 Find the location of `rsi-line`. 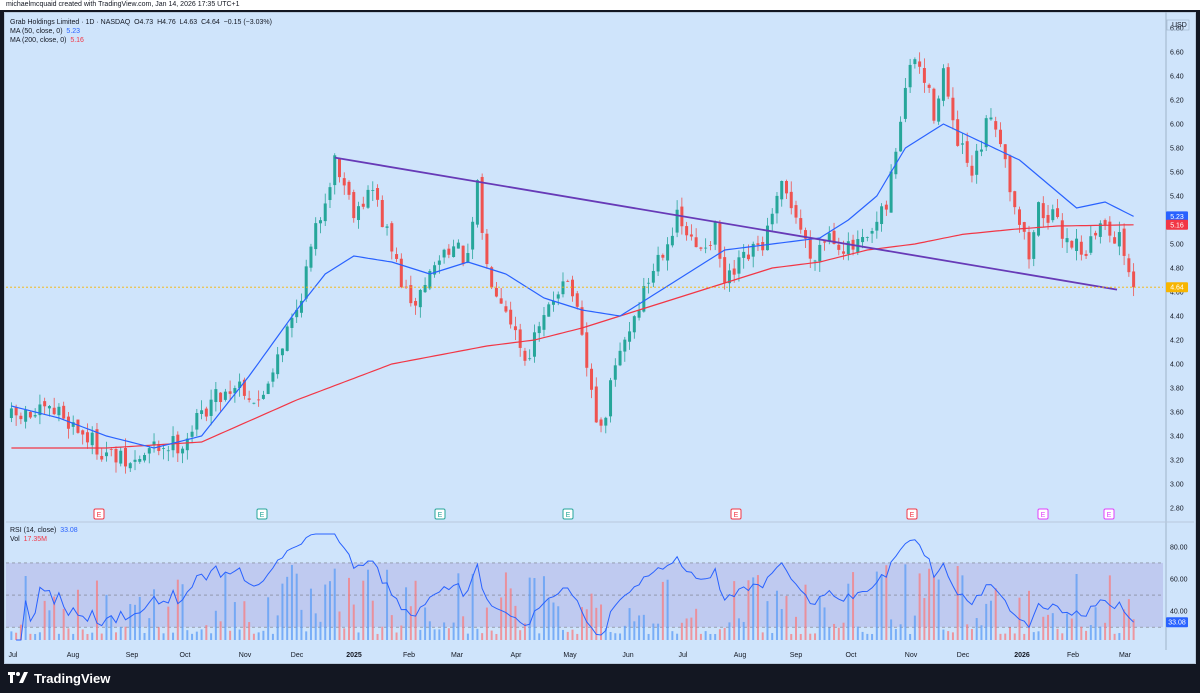

rsi-line is located at coordinates (575, 587).